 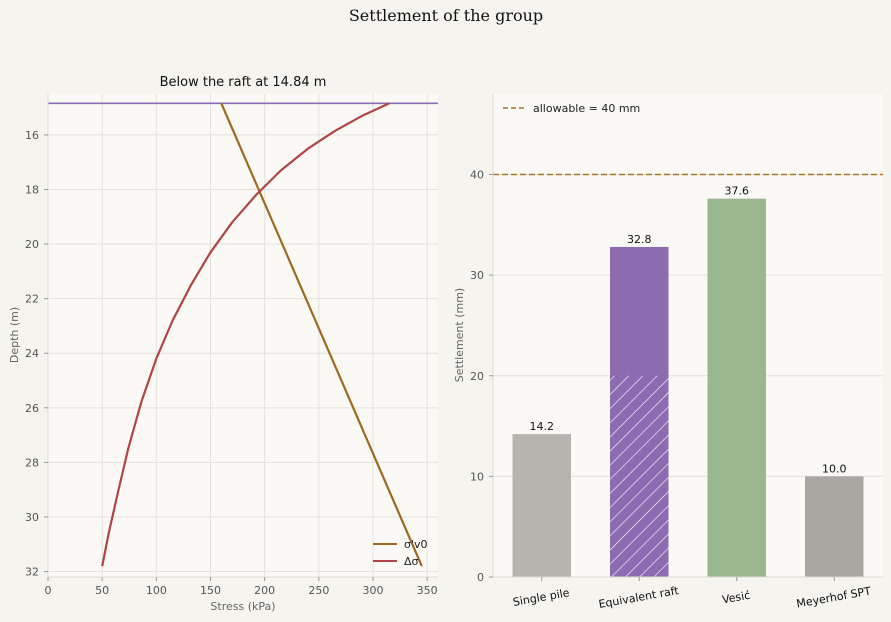 I want to click on settlement-y-tick-label: 0, so click(x=480, y=577).